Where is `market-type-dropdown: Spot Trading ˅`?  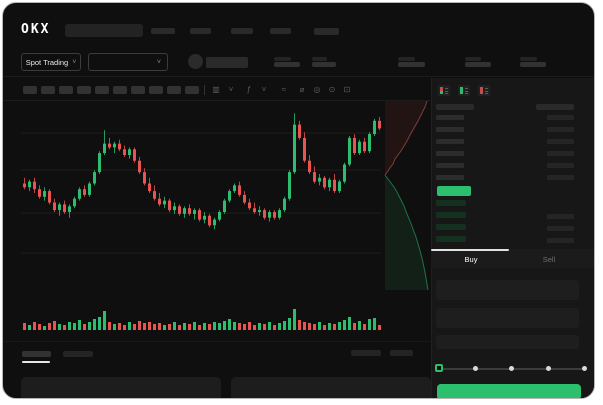
market-type-dropdown: Spot Trading ˅ is located at coordinates (51, 62).